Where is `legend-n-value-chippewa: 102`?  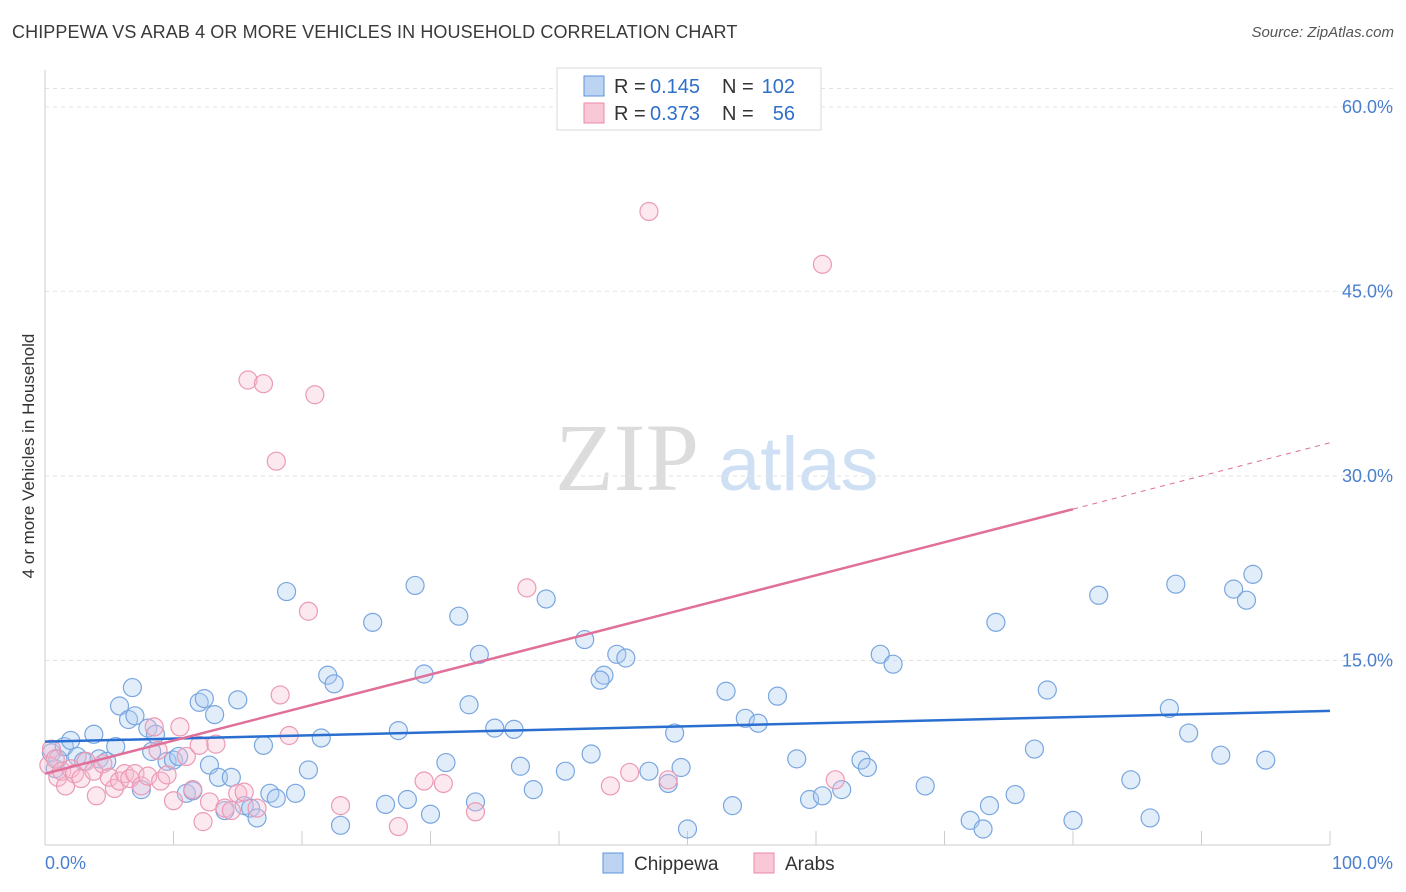 legend-n-value-chippewa: 102 is located at coordinates (778, 87).